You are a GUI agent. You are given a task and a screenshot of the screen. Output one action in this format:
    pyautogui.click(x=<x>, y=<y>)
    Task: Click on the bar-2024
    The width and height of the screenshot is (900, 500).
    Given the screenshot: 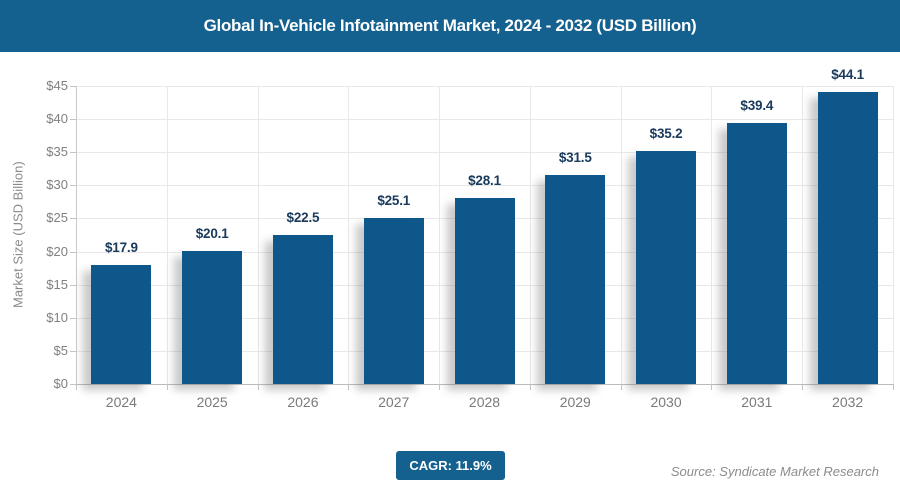 What is the action you would take?
    pyautogui.click(x=121, y=324)
    